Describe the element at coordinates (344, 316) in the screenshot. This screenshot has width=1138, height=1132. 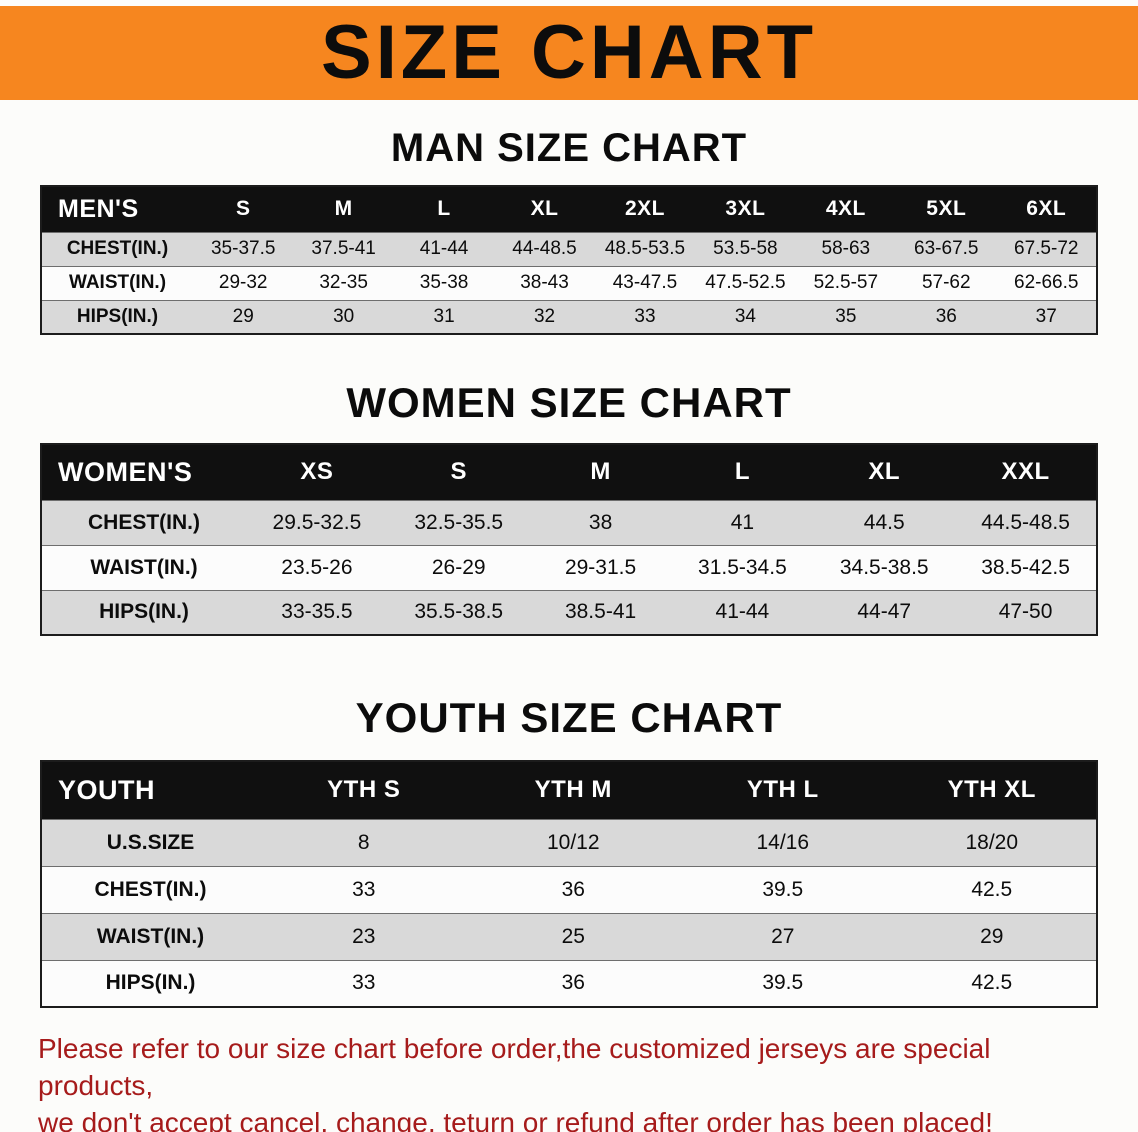
I see `size-value-cell: 30` at that location.